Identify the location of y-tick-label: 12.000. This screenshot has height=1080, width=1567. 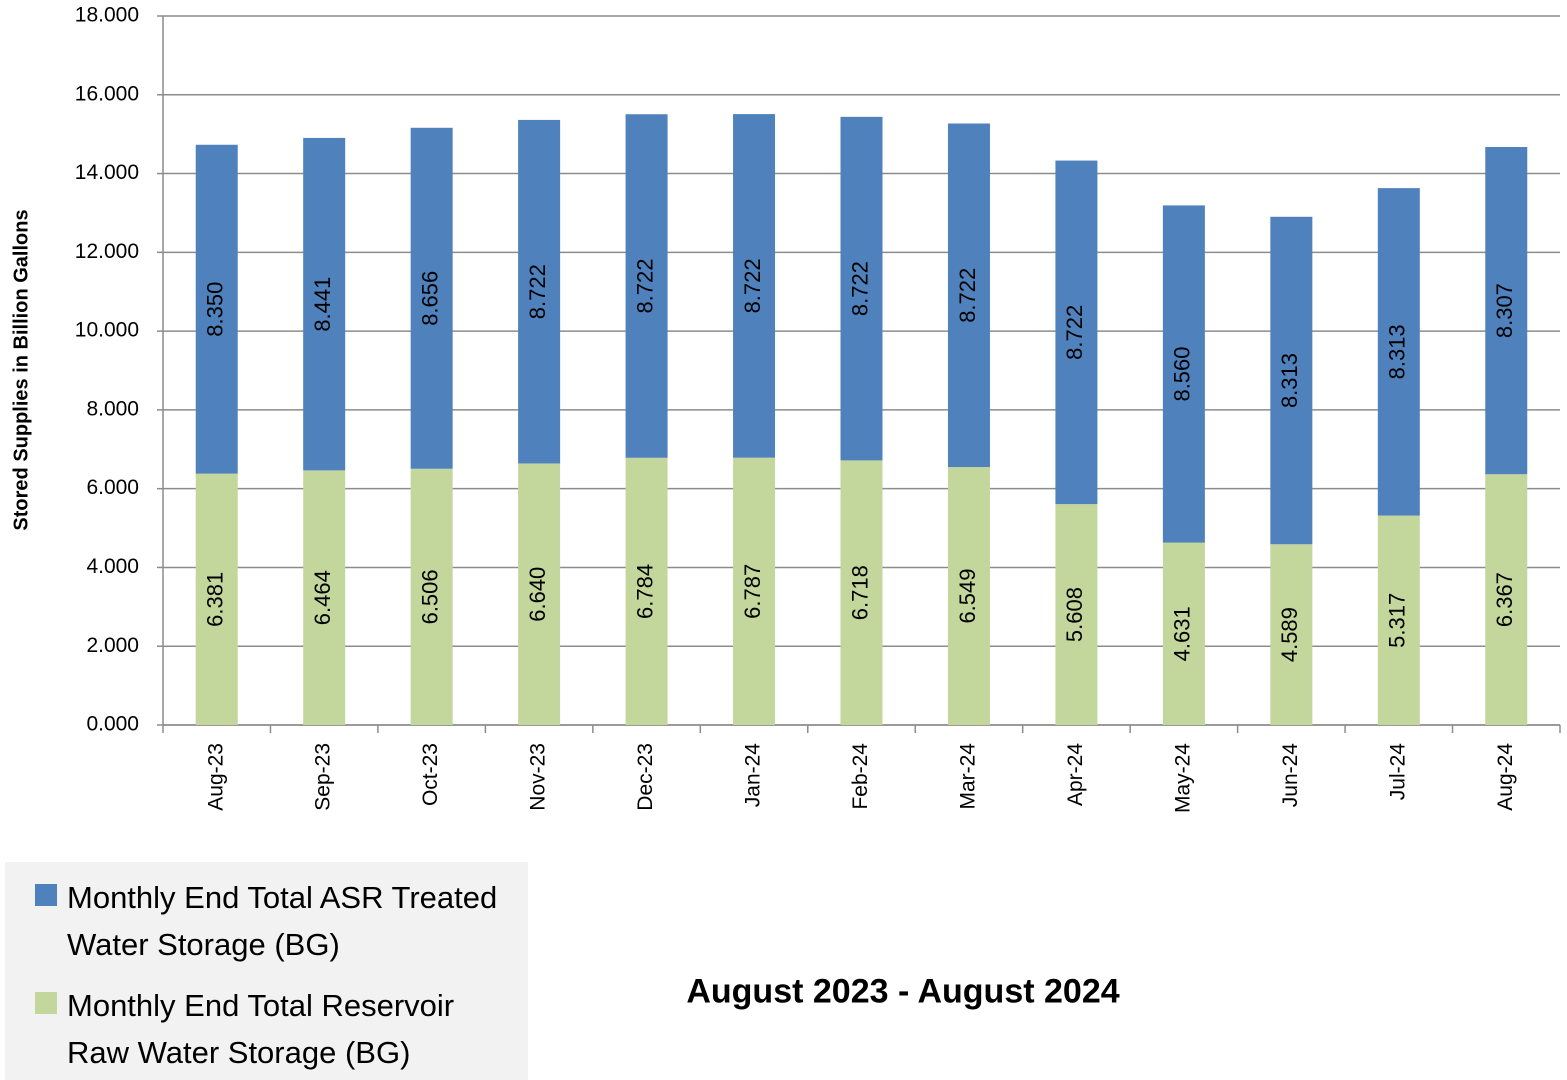
(107, 251).